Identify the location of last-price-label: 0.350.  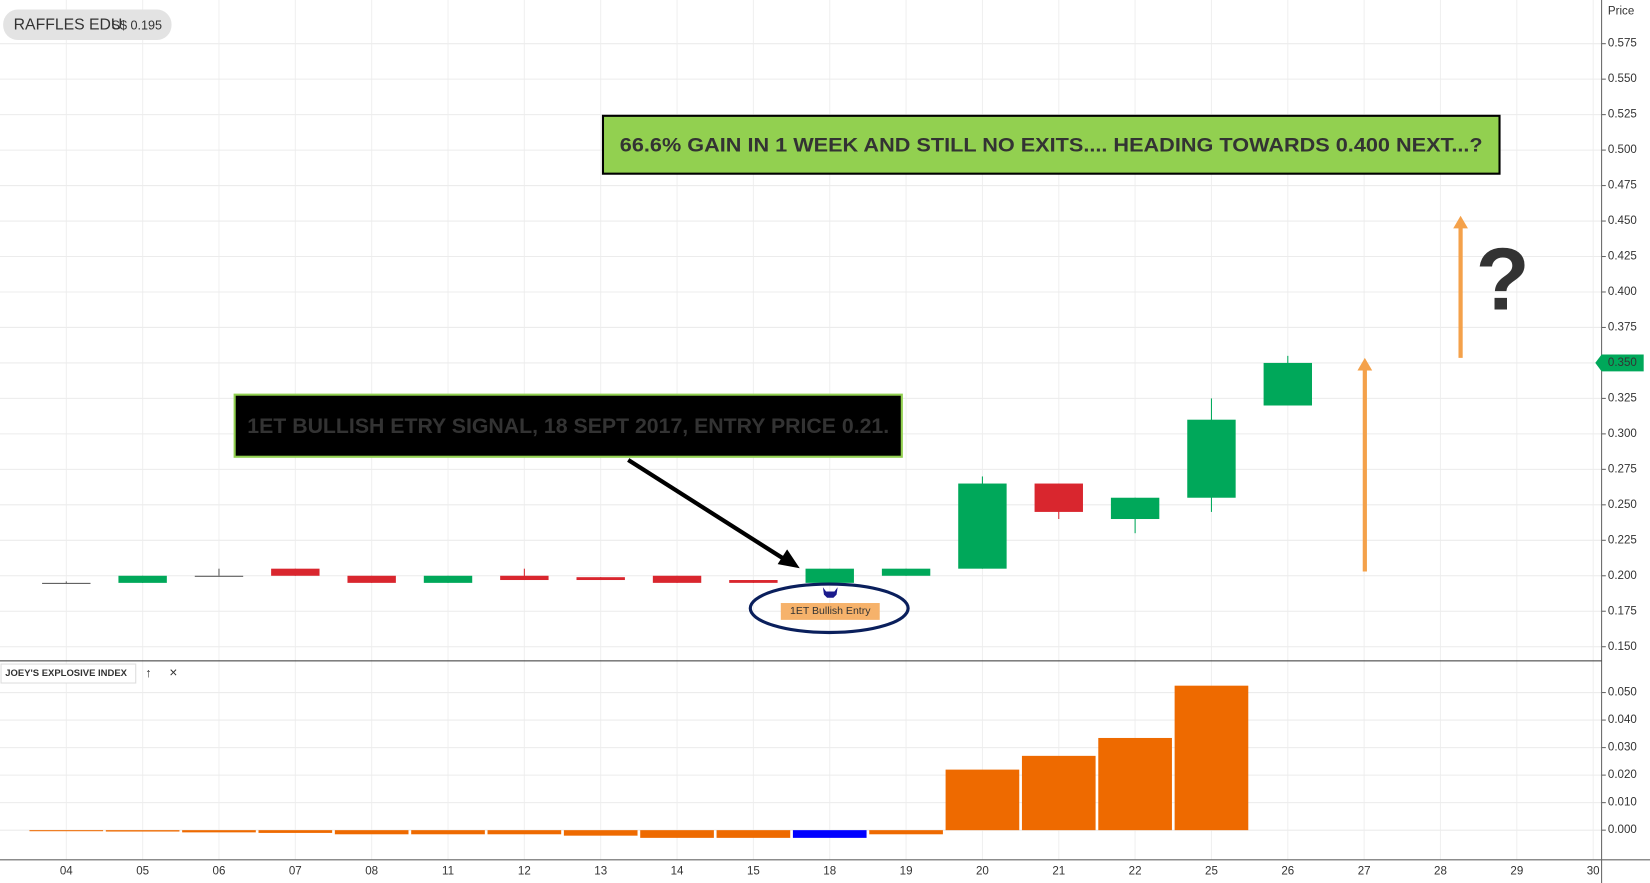
(1622, 363).